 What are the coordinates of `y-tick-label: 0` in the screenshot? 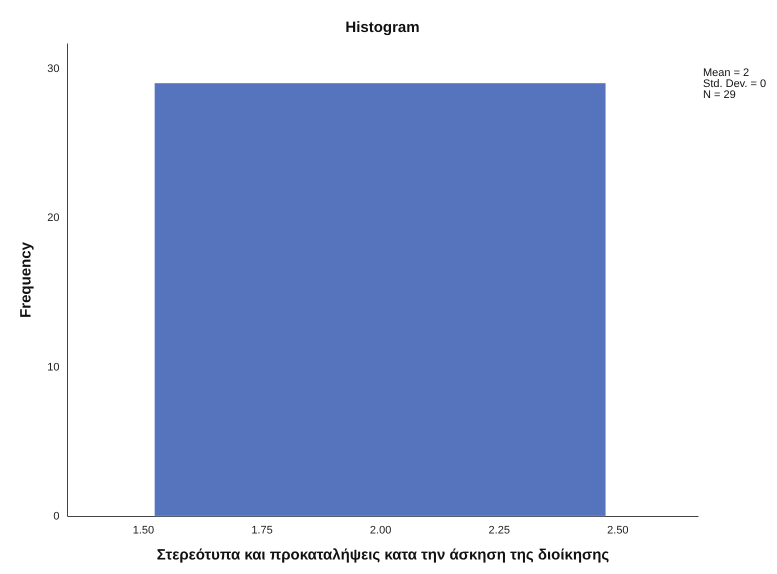 It's located at (56, 516).